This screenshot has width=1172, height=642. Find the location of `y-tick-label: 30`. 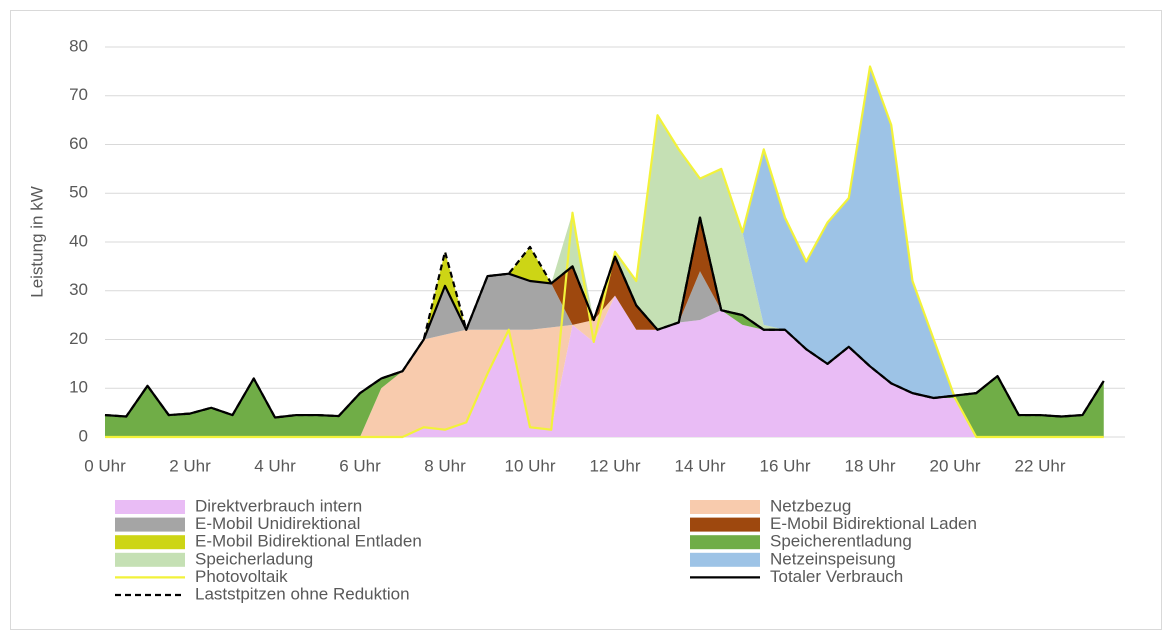

y-tick-label: 30 is located at coordinates (78, 289).